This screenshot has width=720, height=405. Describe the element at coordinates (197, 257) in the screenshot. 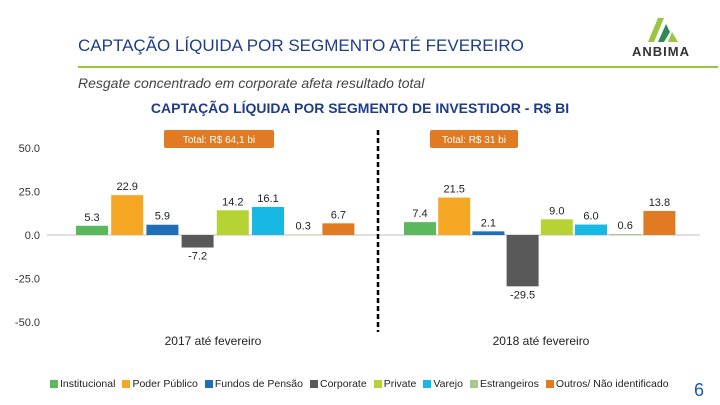

I see `bar-value-label: -7.2` at that location.